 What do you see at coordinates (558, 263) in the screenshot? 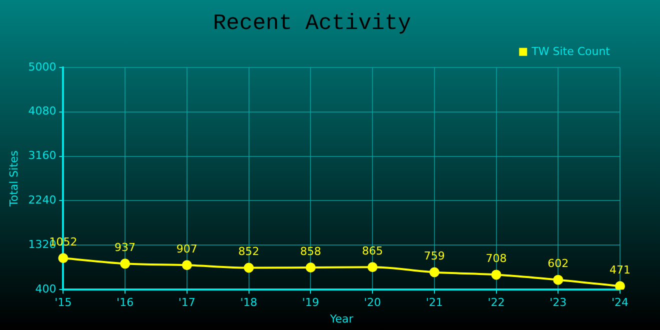
I see `data-label: 602` at bounding box center [558, 263].